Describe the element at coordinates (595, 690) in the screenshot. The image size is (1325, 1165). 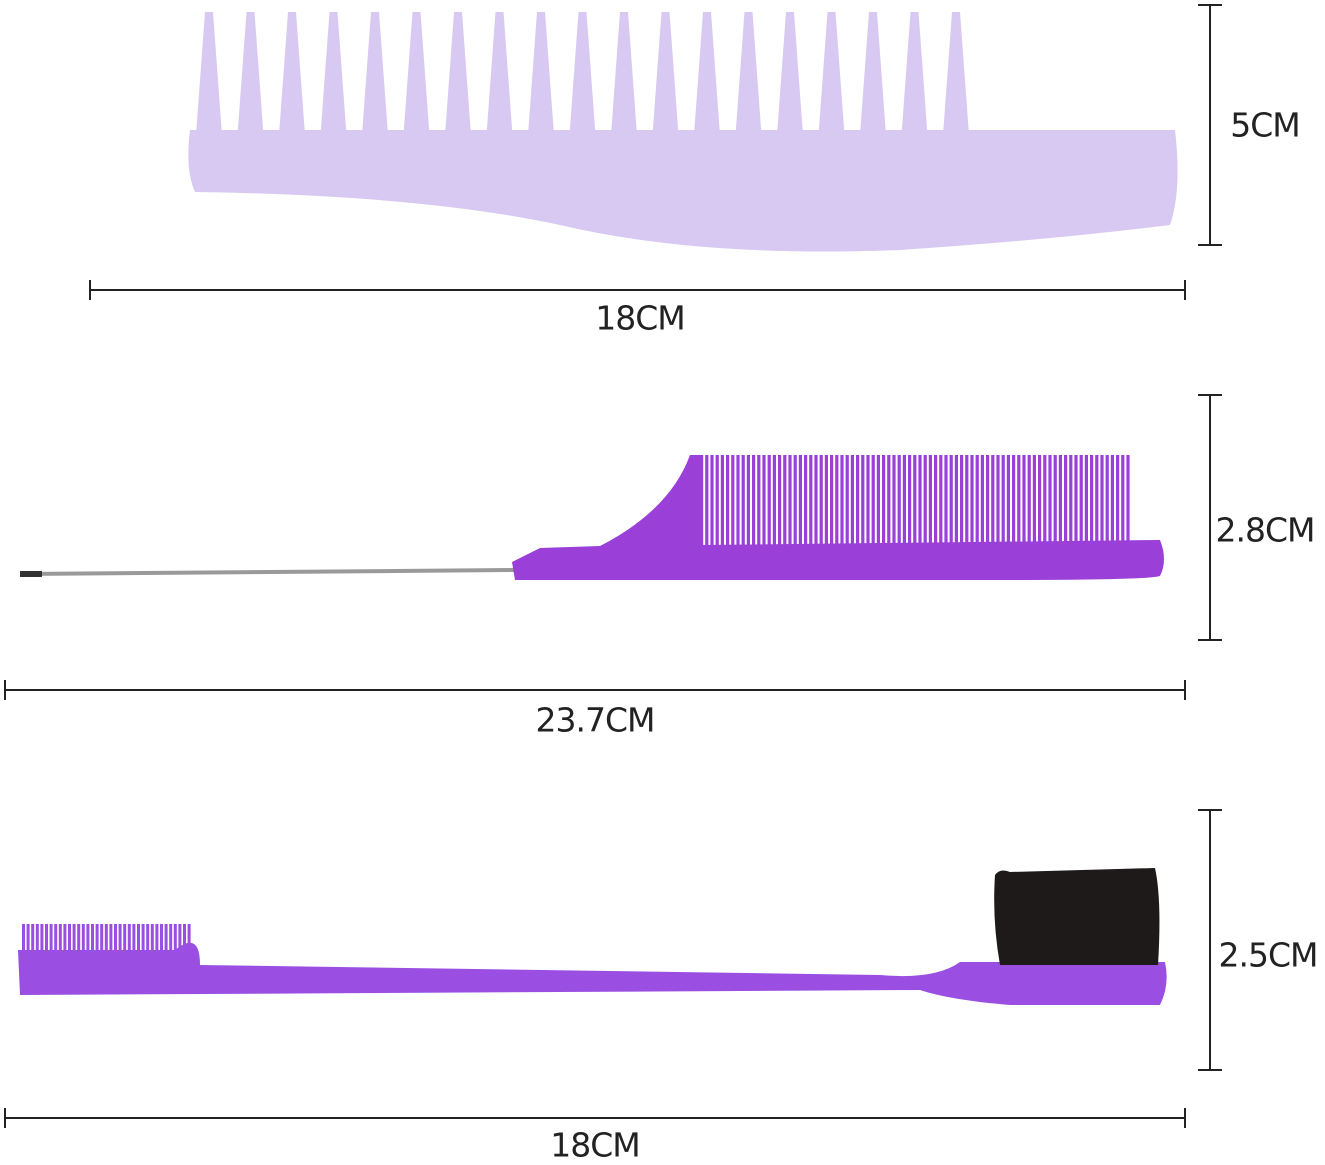
I see `rat-comb-width-line` at that location.